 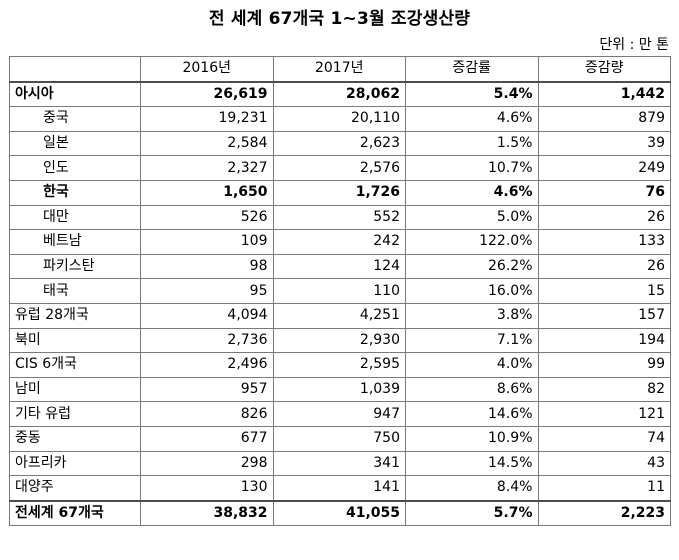 What do you see at coordinates (75, 266) in the screenshot?
I see `region-name-cell: 파키스탄` at bounding box center [75, 266].